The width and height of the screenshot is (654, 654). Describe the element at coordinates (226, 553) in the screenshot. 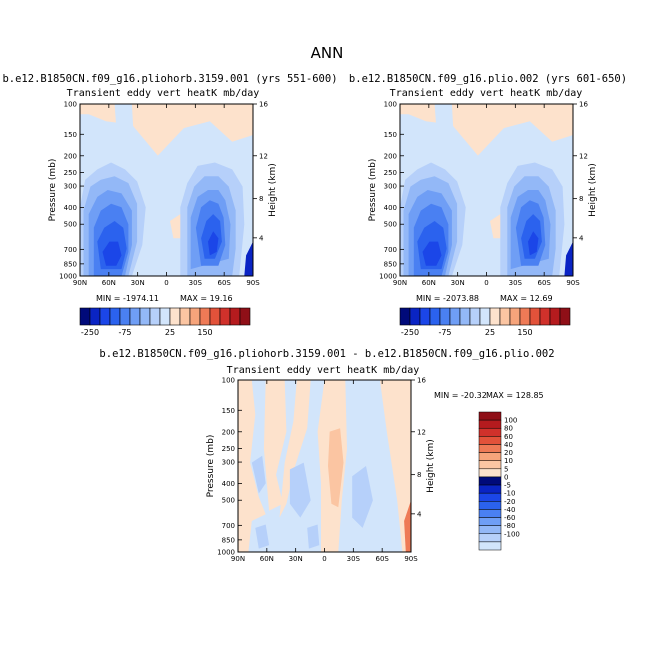

I see `y-tick-label: 1000` at that location.